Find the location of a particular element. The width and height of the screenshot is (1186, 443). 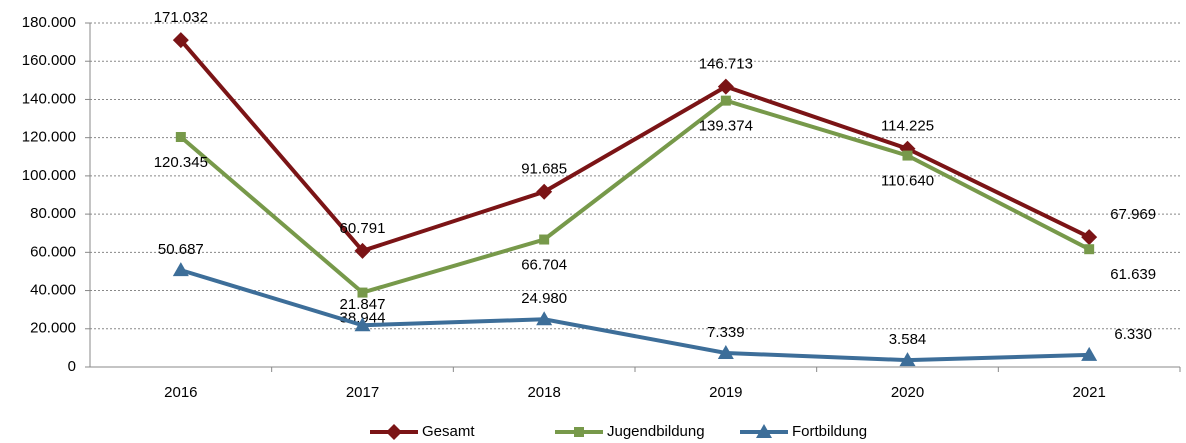

data-label: 91.685 is located at coordinates (544, 169).